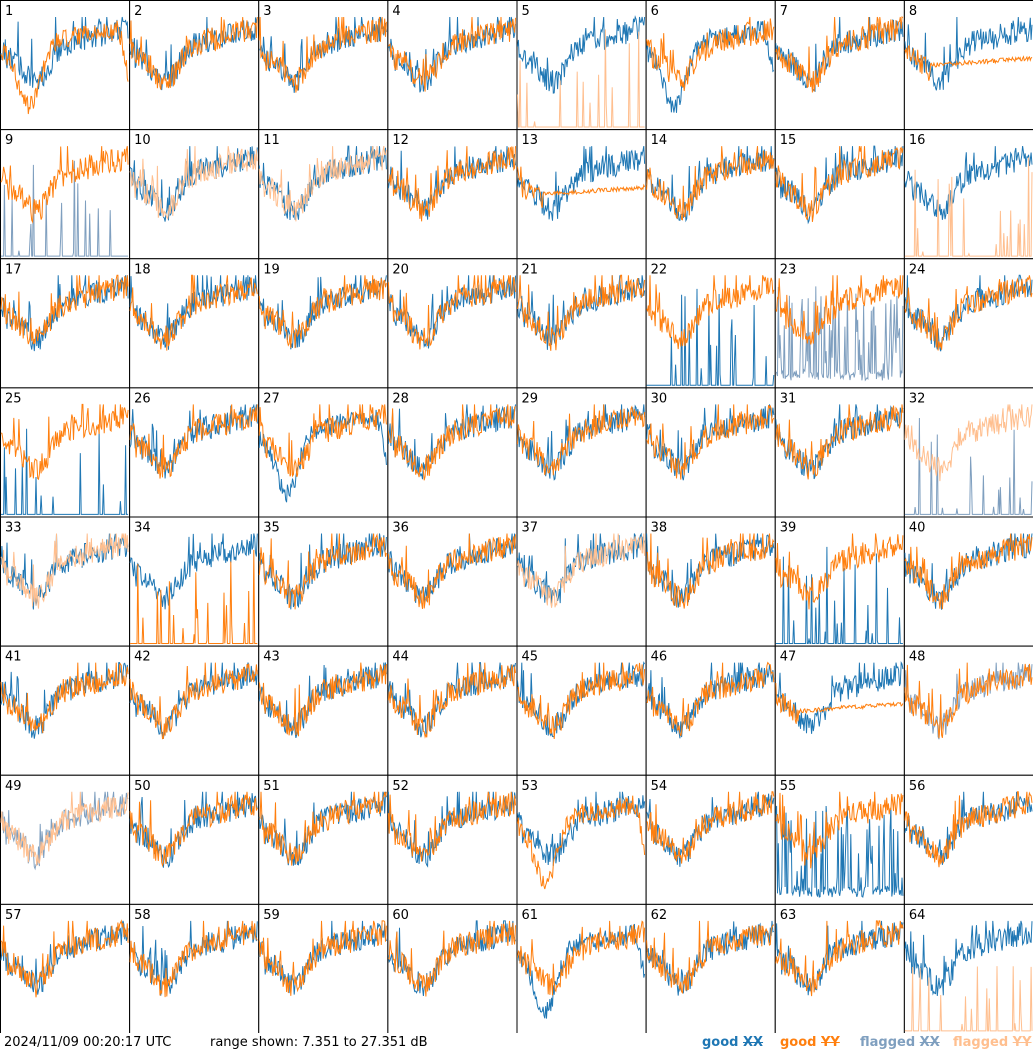 The image size is (1033, 1053). What do you see at coordinates (271, 528) in the screenshot?
I see `panel-number-label: 35` at bounding box center [271, 528].